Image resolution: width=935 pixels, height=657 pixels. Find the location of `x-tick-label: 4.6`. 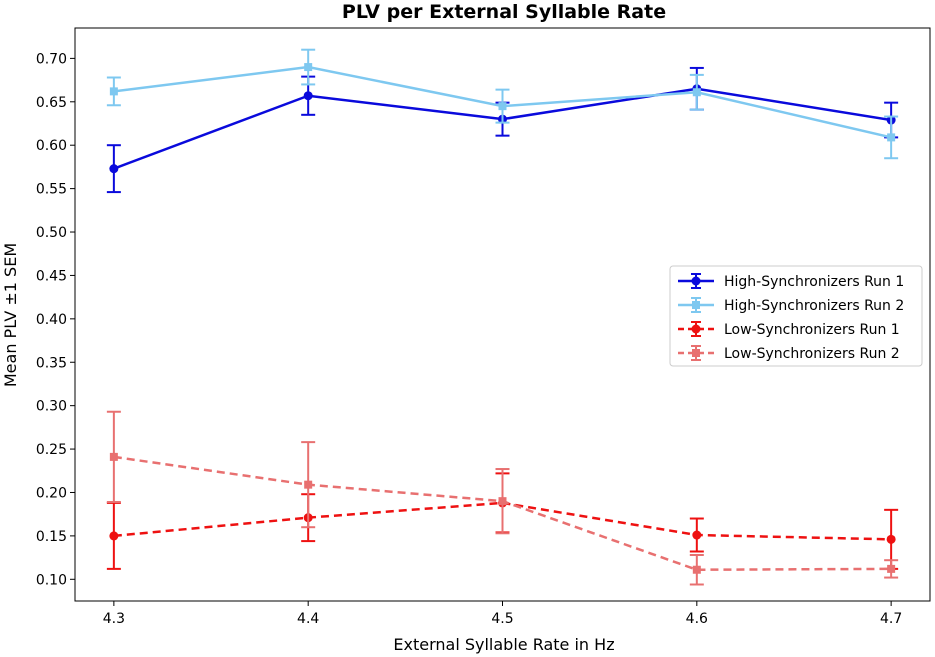

x-tick-label: 4.6 is located at coordinates (697, 619).